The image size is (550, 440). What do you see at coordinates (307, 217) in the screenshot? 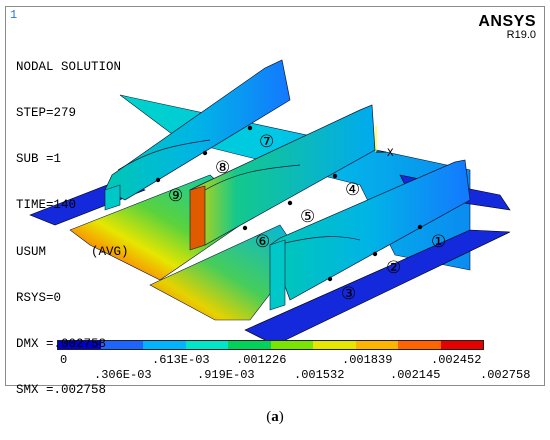
I see `marker-label-5: ⑤` at bounding box center [307, 217].